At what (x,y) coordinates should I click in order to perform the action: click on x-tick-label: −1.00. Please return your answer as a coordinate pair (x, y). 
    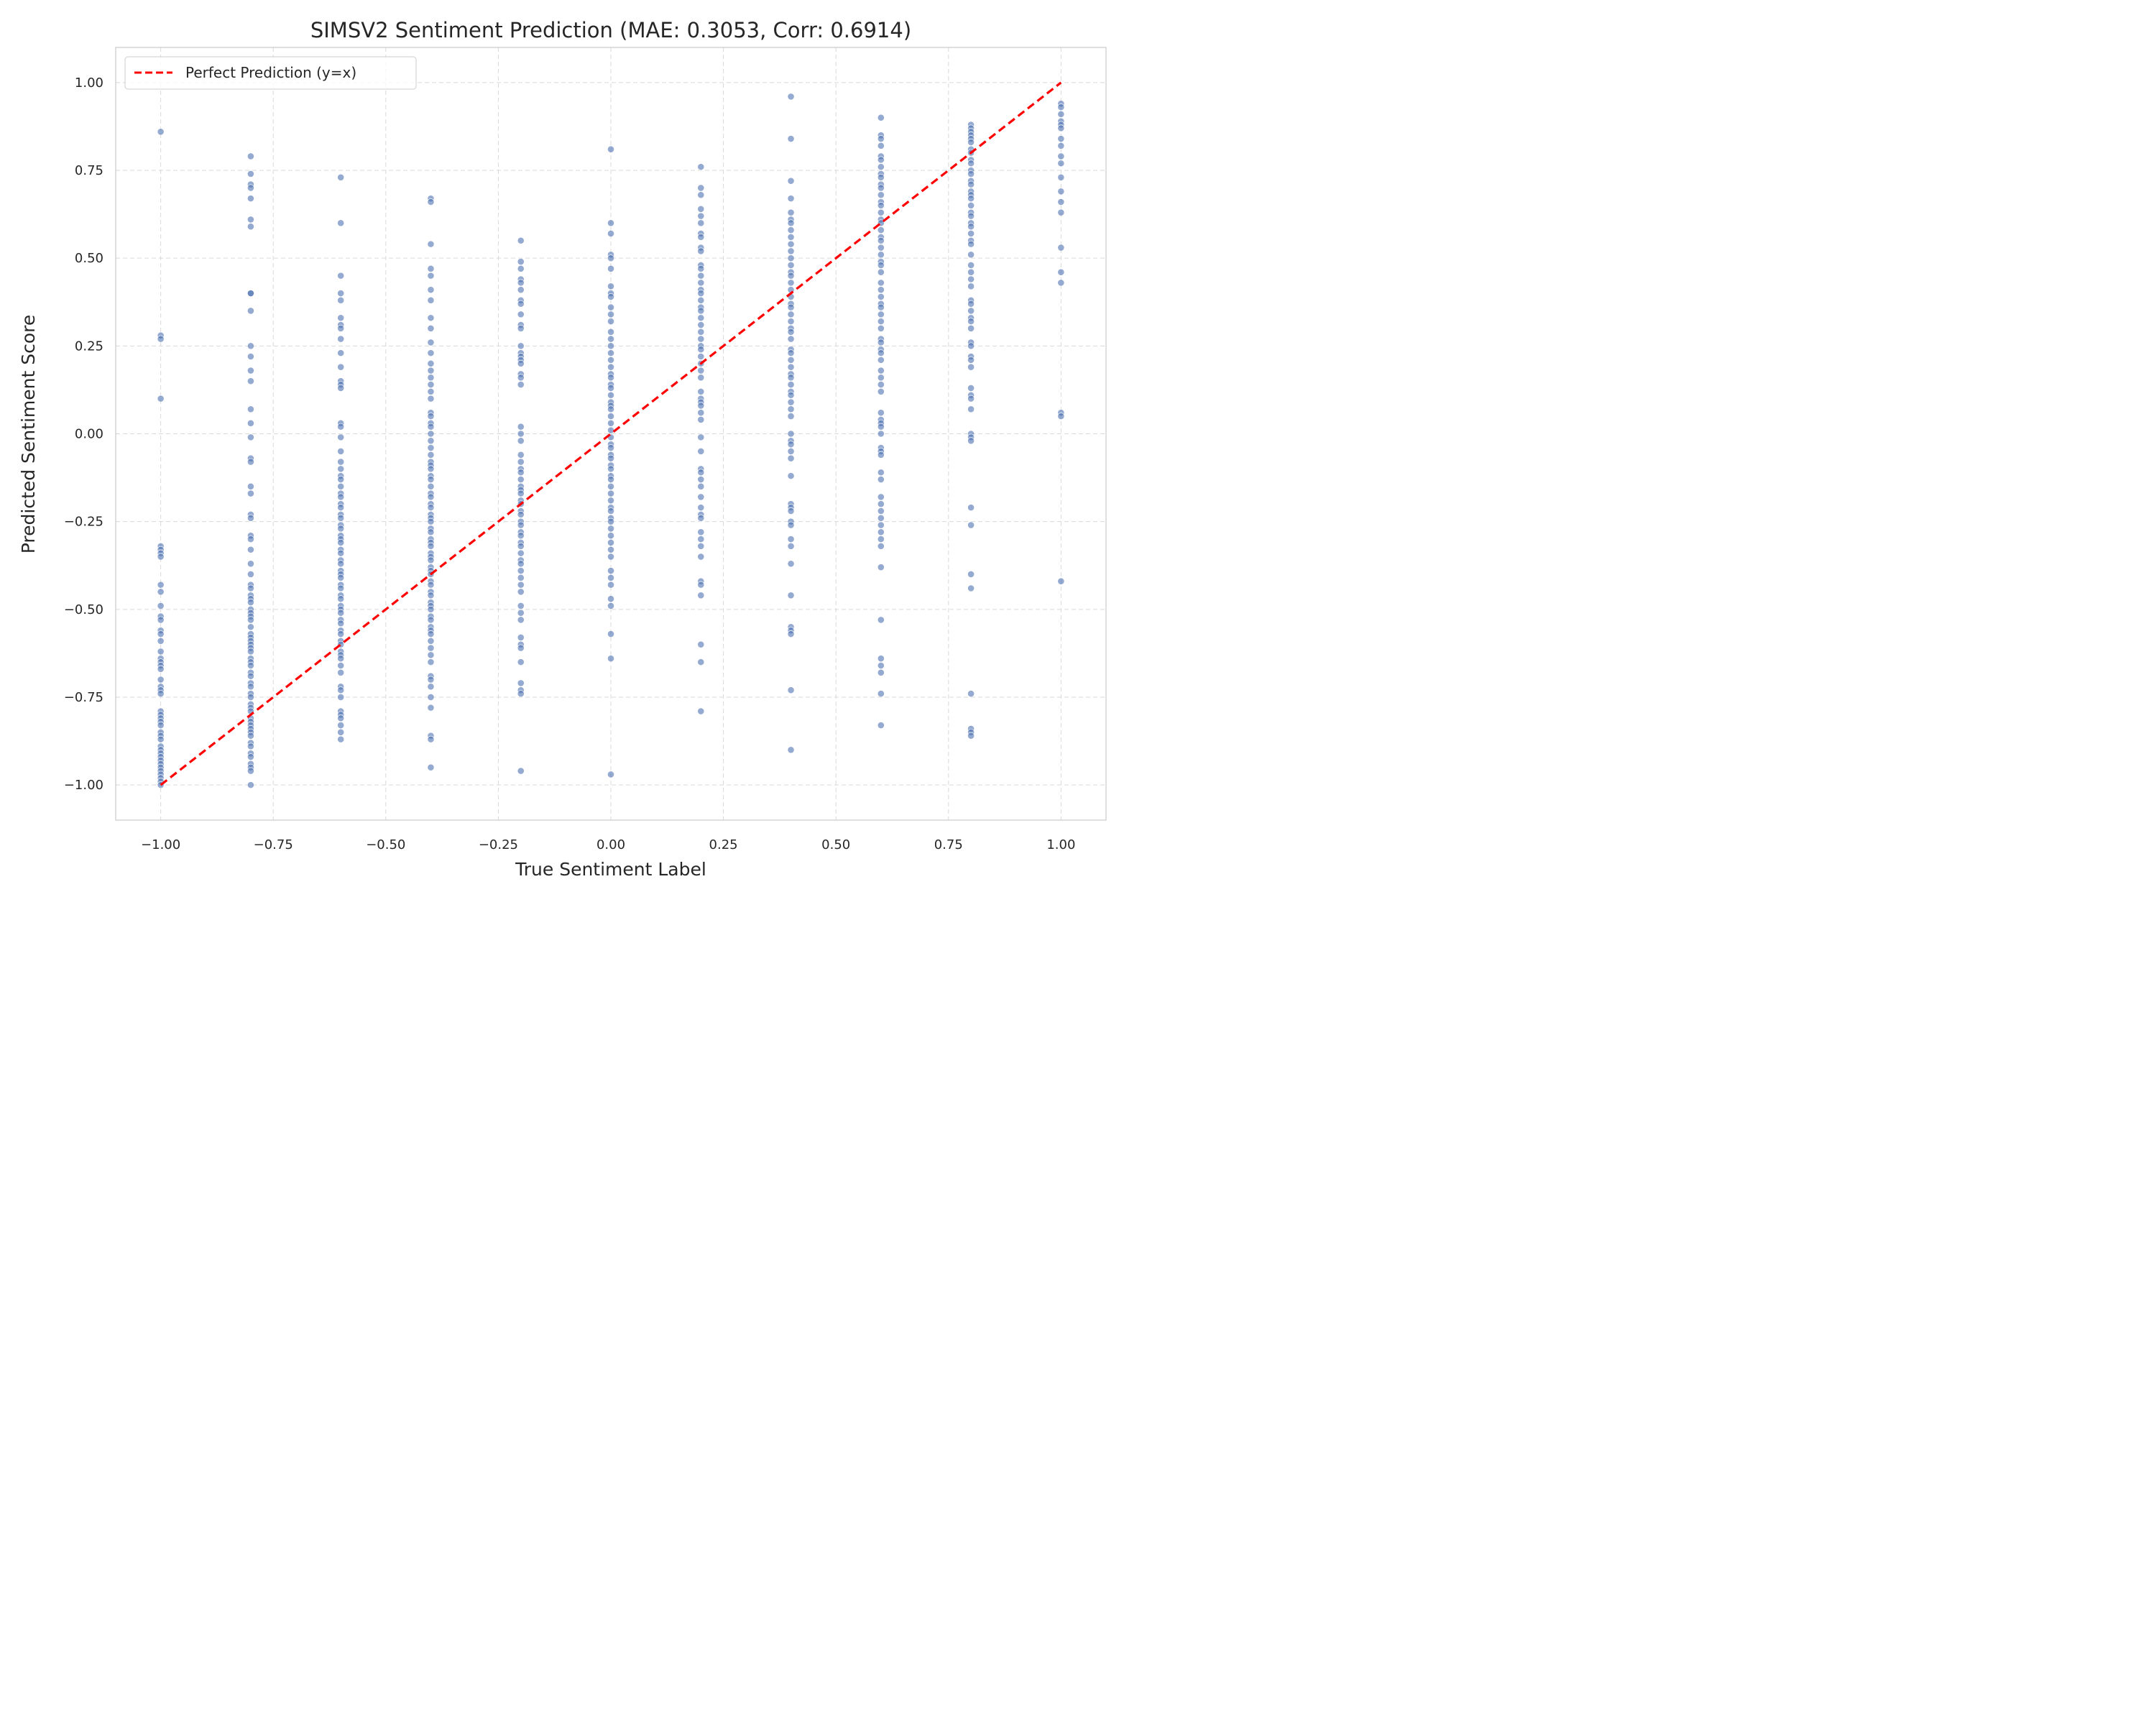
    Looking at the image, I should click on (160, 844).